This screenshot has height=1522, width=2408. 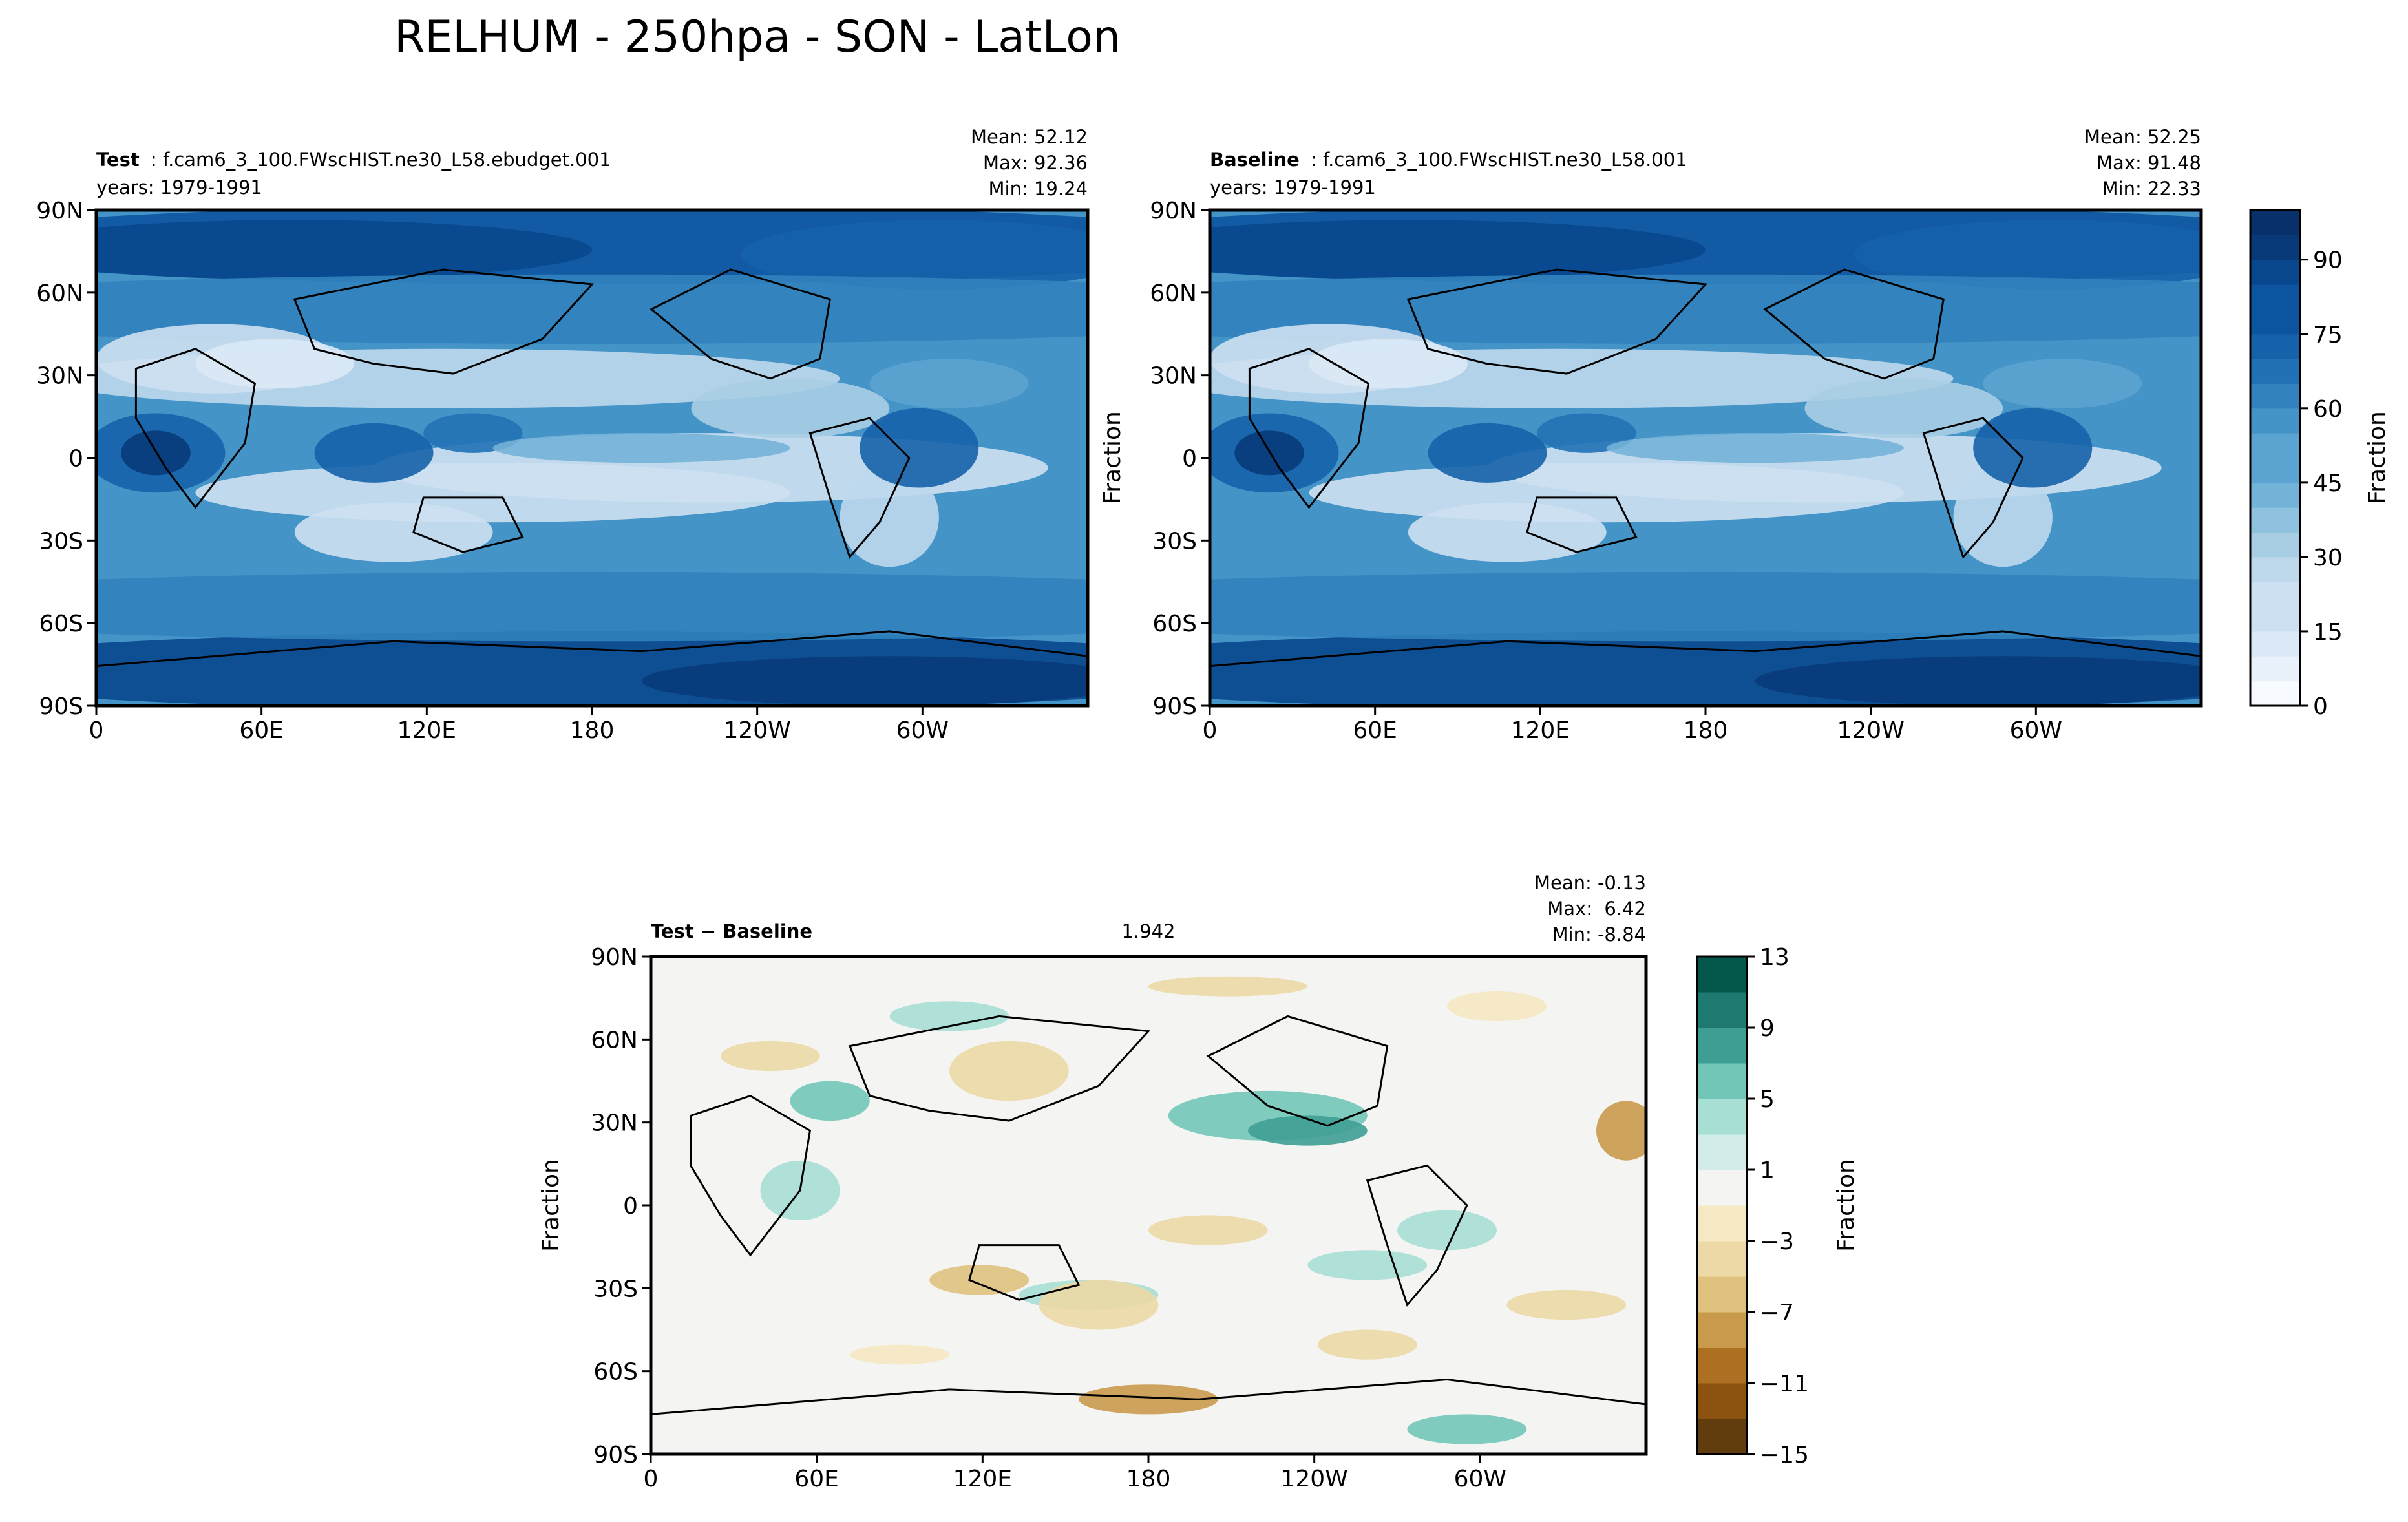 What do you see at coordinates (2377, 457) in the screenshot?
I see `blue-colorbar-label: Fraction` at bounding box center [2377, 457].